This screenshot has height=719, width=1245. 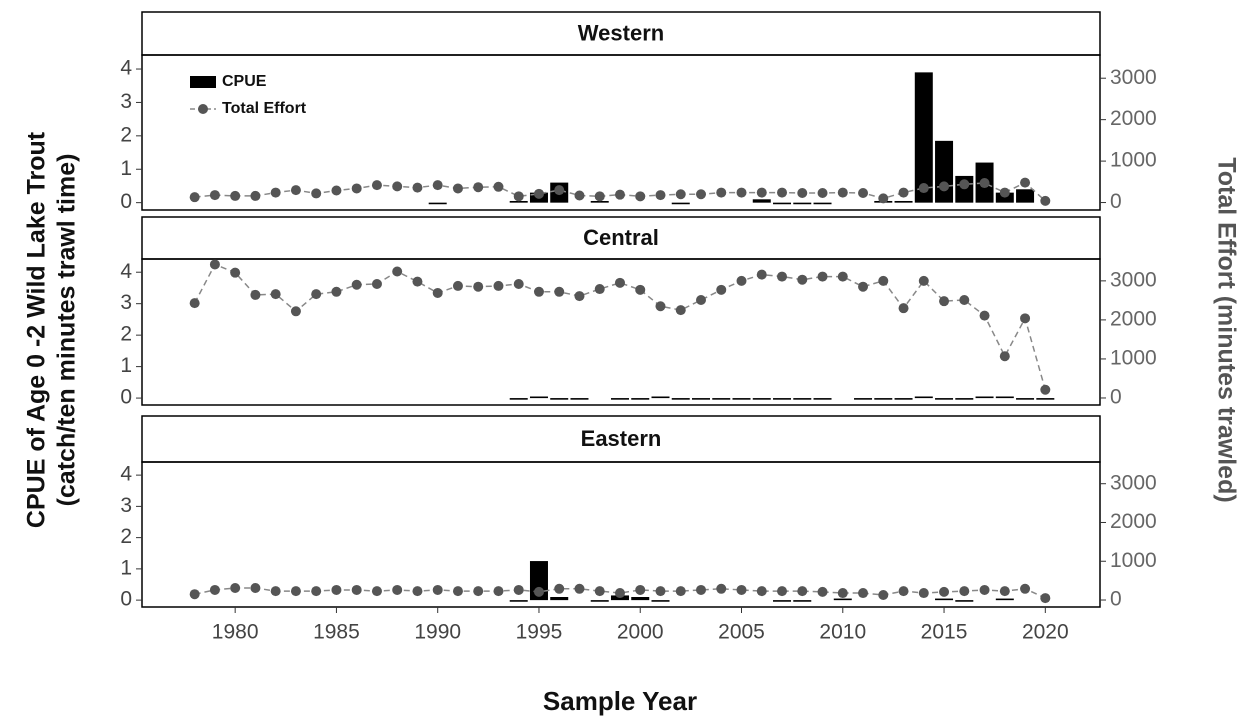 I want to click on y-tick-label: 1, so click(x=126, y=365).